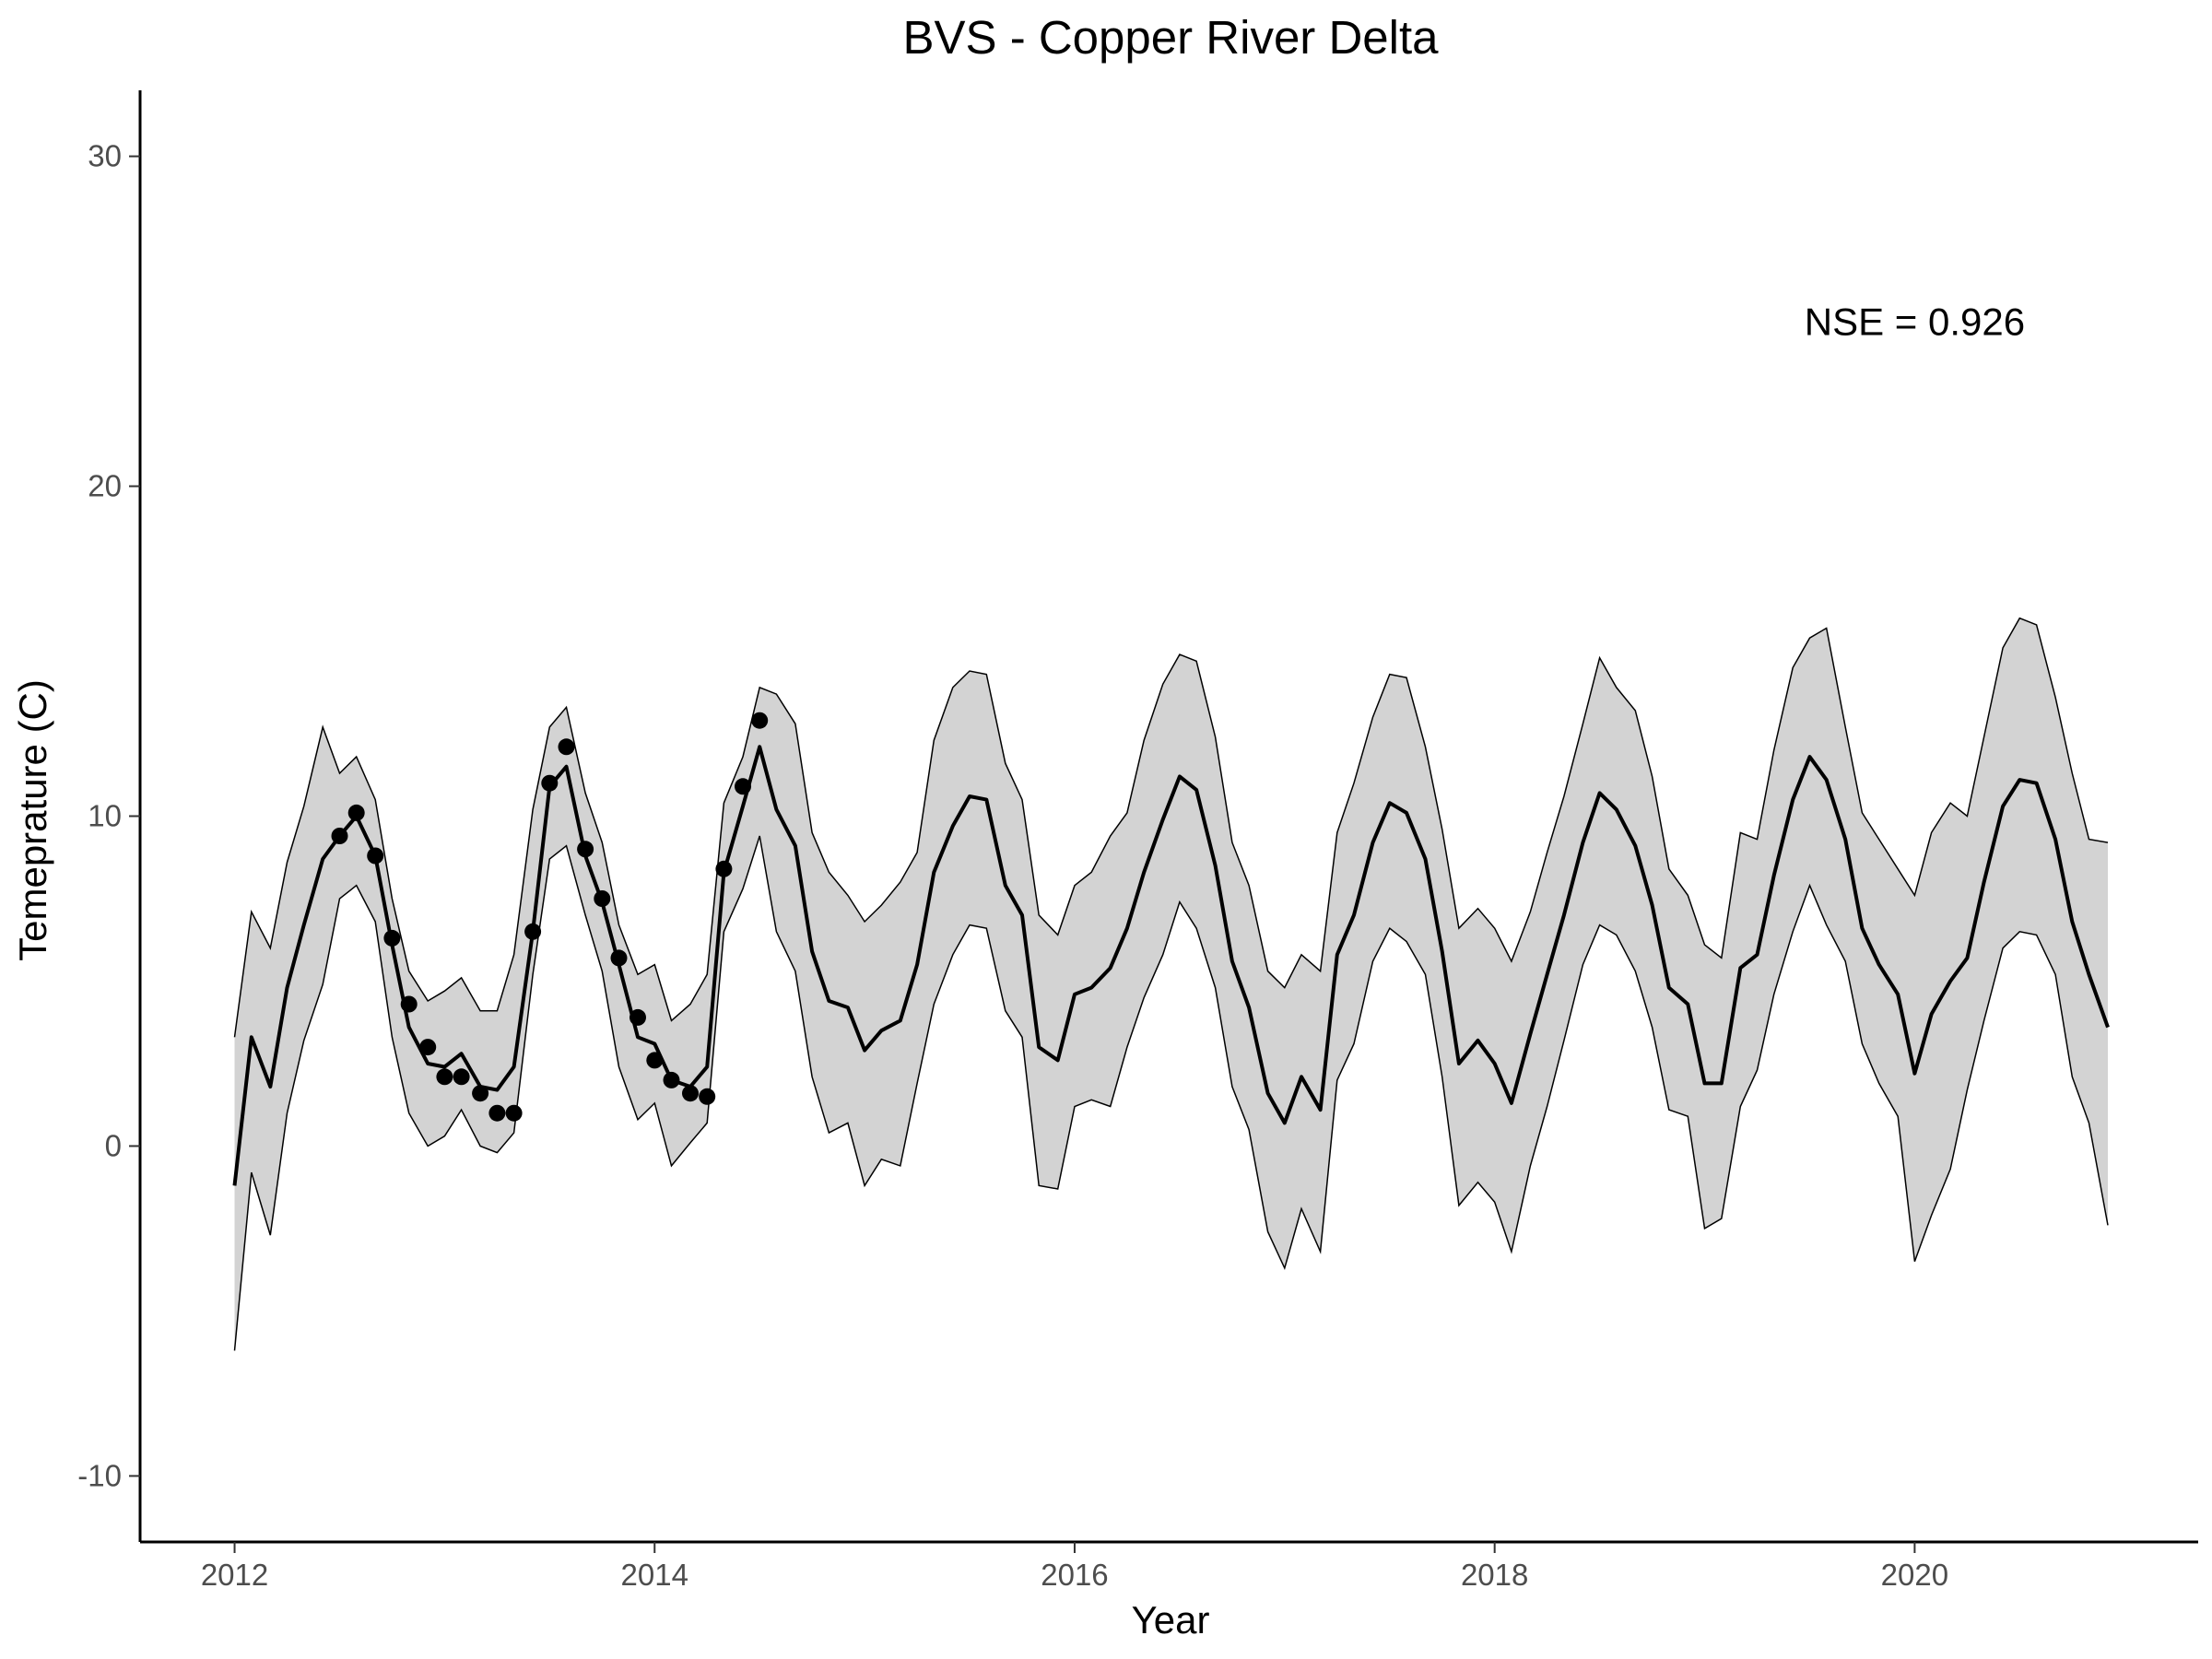 Image resolution: width=2212 pixels, height=1659 pixels. I want to click on nse-annotation: NSE = 0.926, so click(1915, 322).